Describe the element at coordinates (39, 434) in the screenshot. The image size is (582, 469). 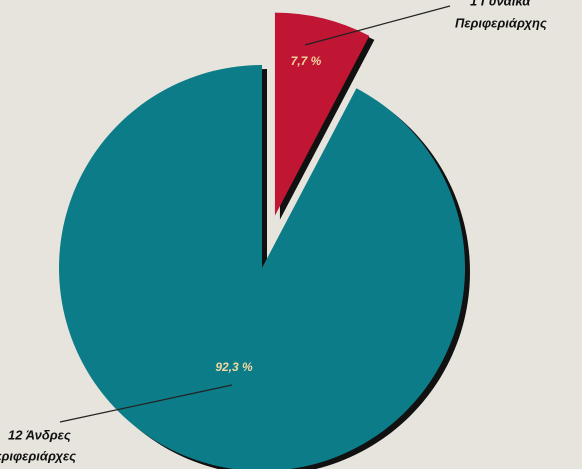
I see `annotation: 12 Άνδρες` at that location.